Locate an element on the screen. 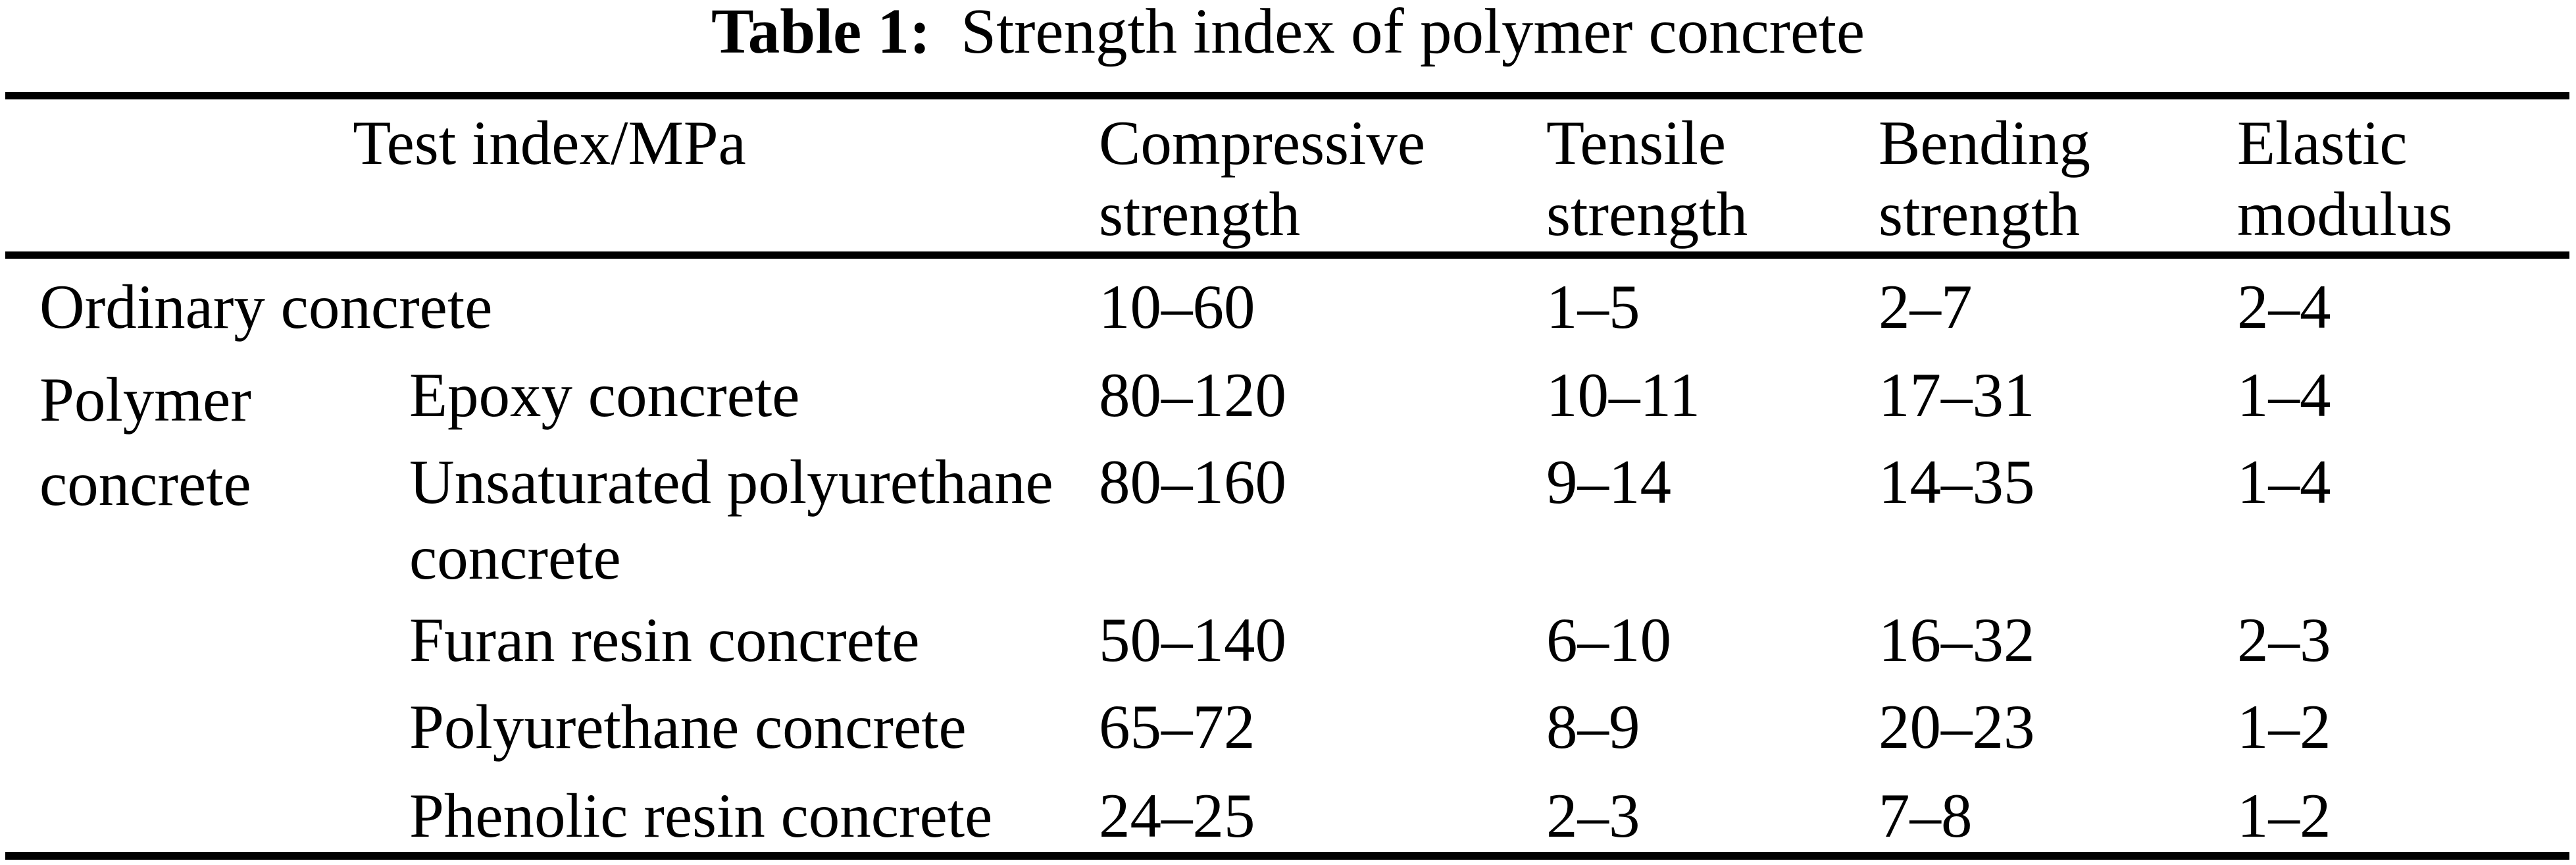 The height and width of the screenshot is (865, 2576). cell-polyurethane-compressive: 65–72 is located at coordinates (1177, 727).